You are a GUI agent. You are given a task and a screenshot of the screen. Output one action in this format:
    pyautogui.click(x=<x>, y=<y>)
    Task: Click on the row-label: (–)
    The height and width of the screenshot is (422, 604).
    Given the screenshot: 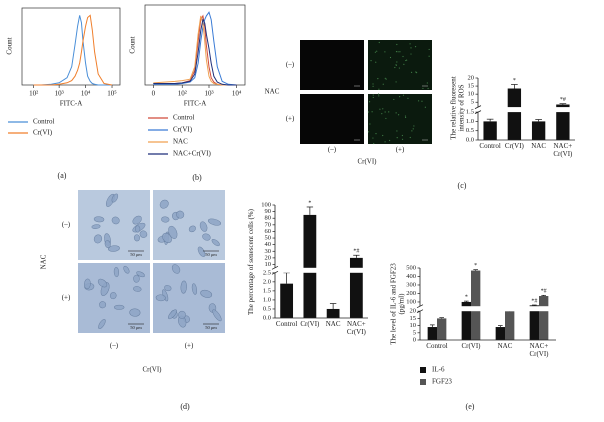 What is the action you would take?
    pyautogui.click(x=66, y=225)
    